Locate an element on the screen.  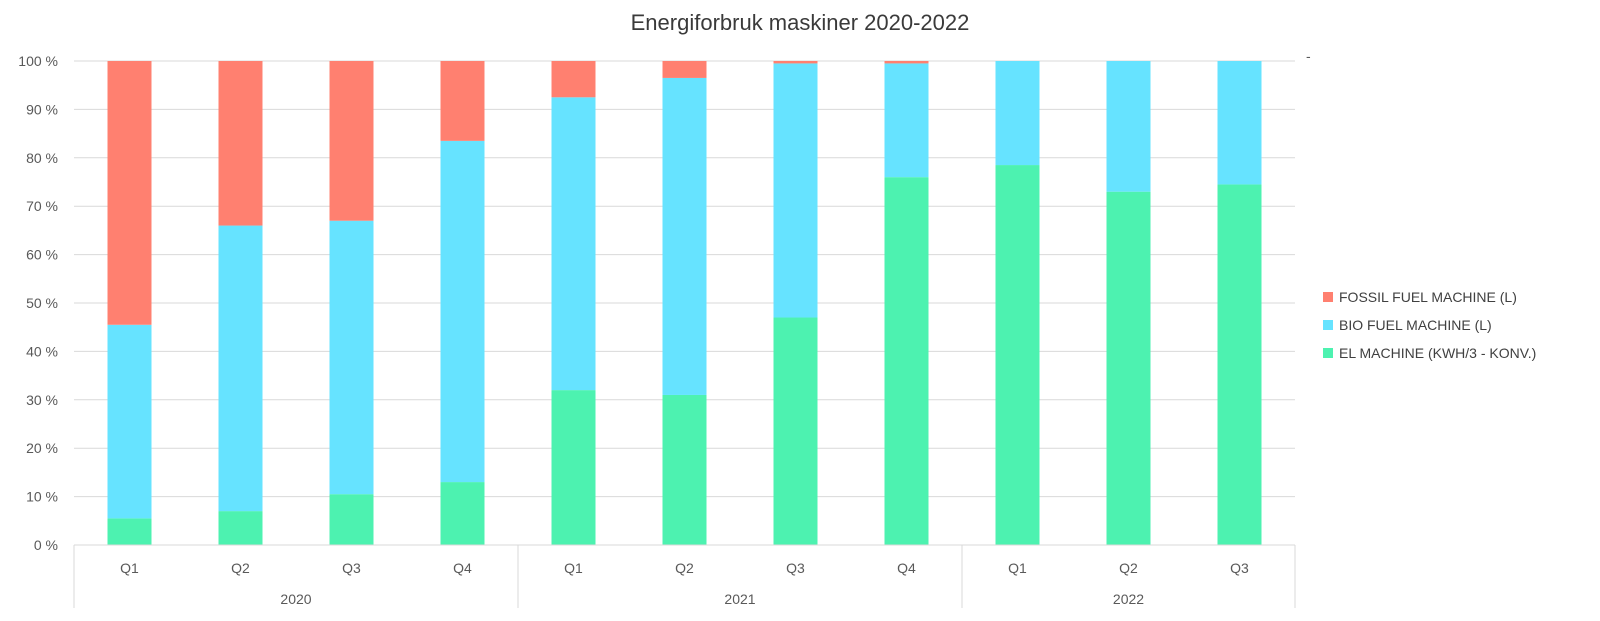
legend-item: BIO FUEL MACHINE (L) is located at coordinates (1429, 325).